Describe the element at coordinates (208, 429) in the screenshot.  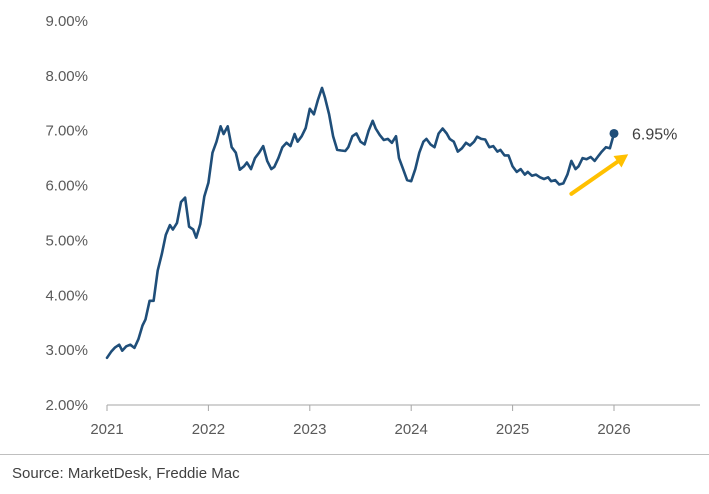
I see `x-tick-label: 2022` at that location.